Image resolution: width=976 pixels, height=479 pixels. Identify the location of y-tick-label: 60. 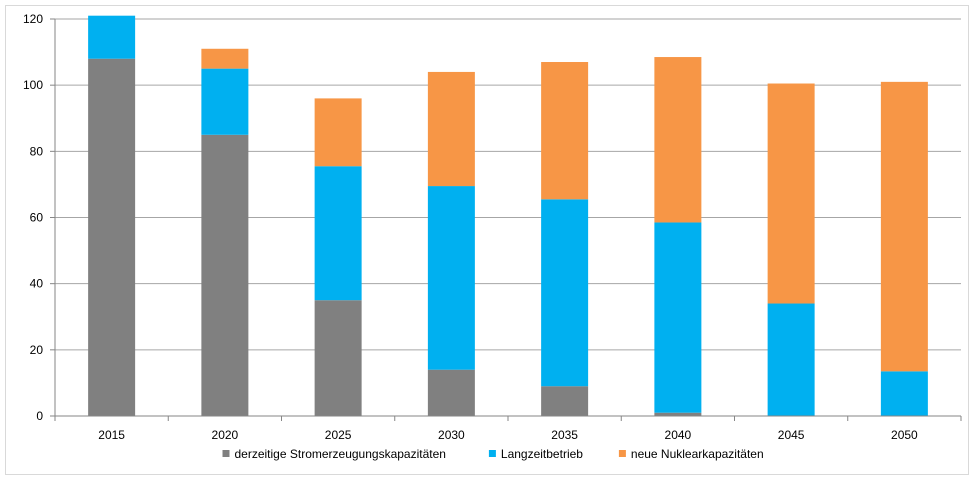
(37, 218).